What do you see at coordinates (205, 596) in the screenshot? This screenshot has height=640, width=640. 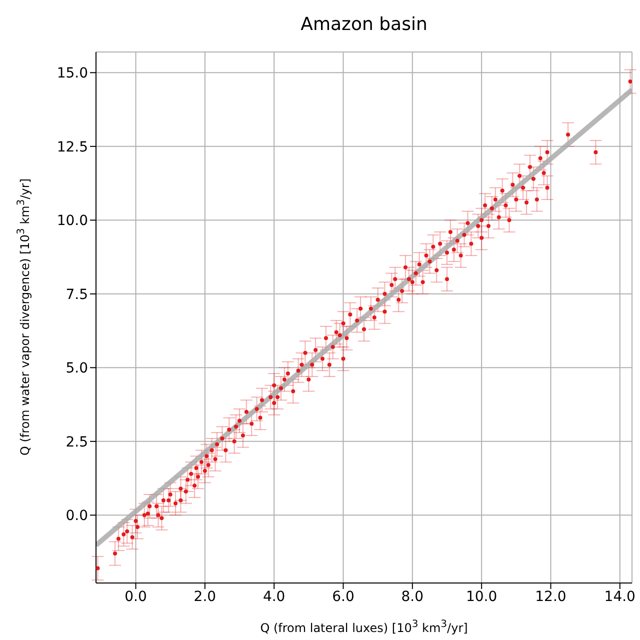 I see `x-tick-label: 2.0` at bounding box center [205, 596].